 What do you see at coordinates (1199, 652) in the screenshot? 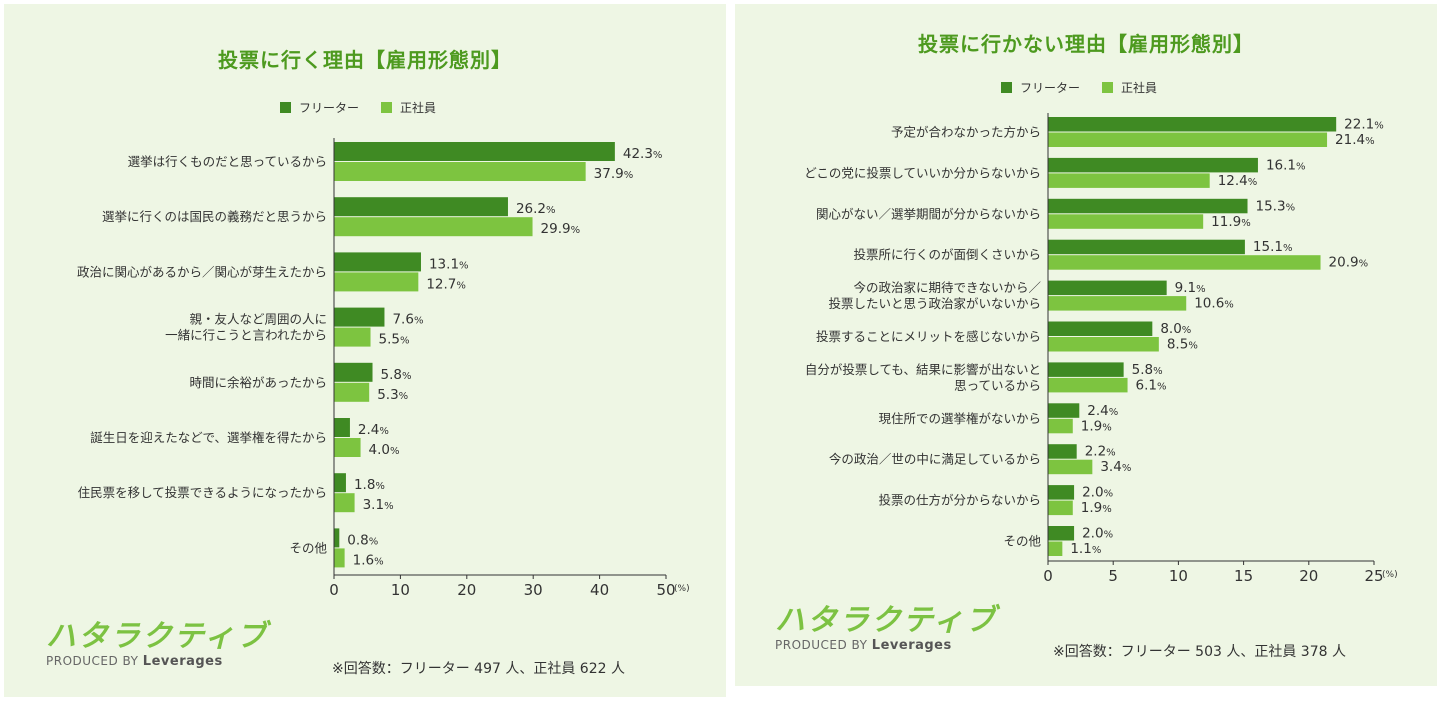
I see `respondent-count: ※回答数：フリーター 503 人、正社員 378 人` at bounding box center [1199, 652].